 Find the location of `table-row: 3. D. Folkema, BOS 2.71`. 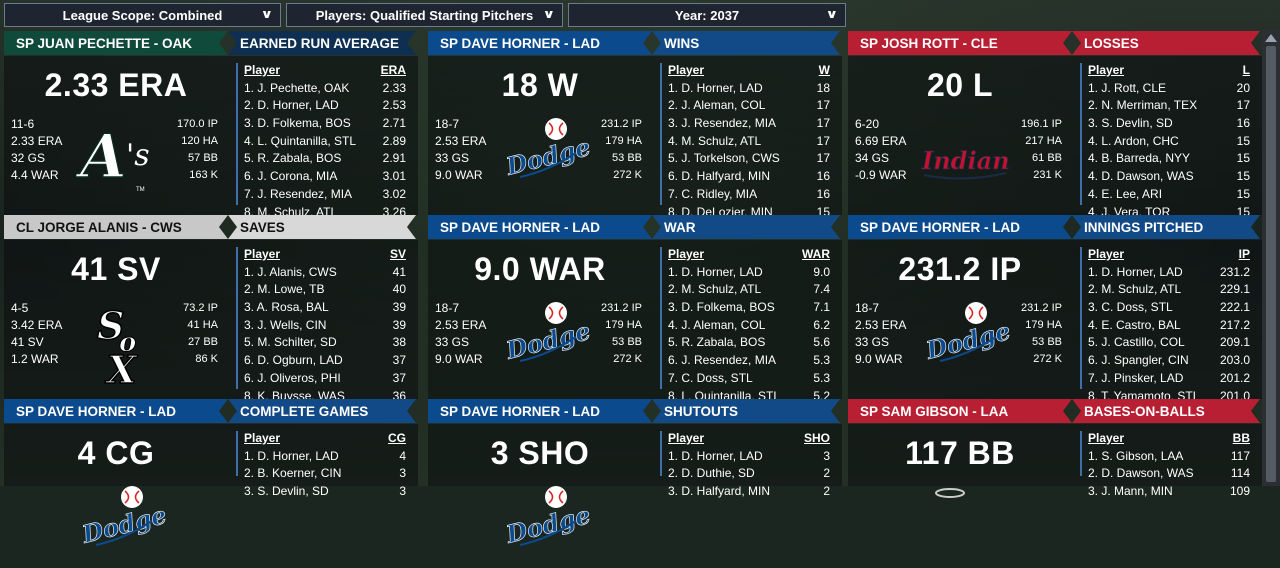

table-row: 3. D. Folkema, BOS 2.71 is located at coordinates (325, 124).